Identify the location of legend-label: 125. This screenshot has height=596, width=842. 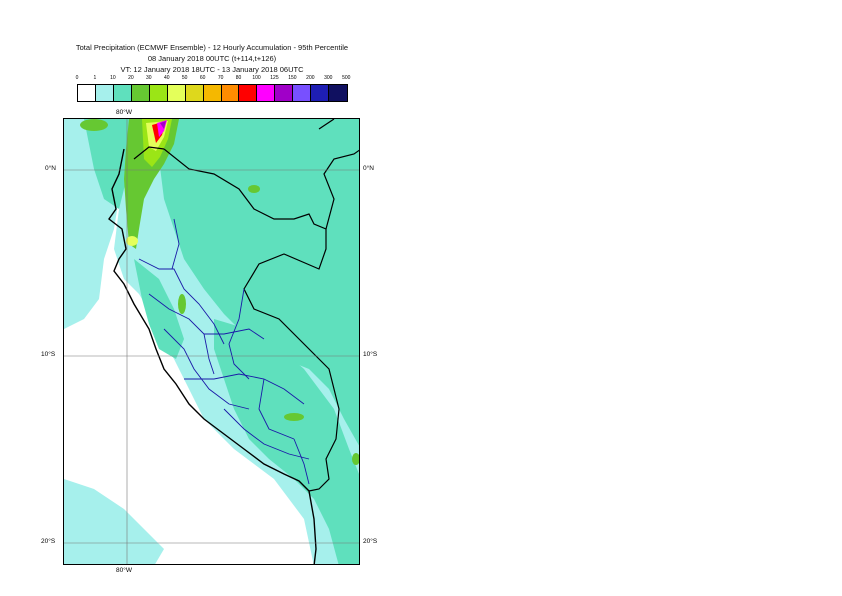
(274, 78).